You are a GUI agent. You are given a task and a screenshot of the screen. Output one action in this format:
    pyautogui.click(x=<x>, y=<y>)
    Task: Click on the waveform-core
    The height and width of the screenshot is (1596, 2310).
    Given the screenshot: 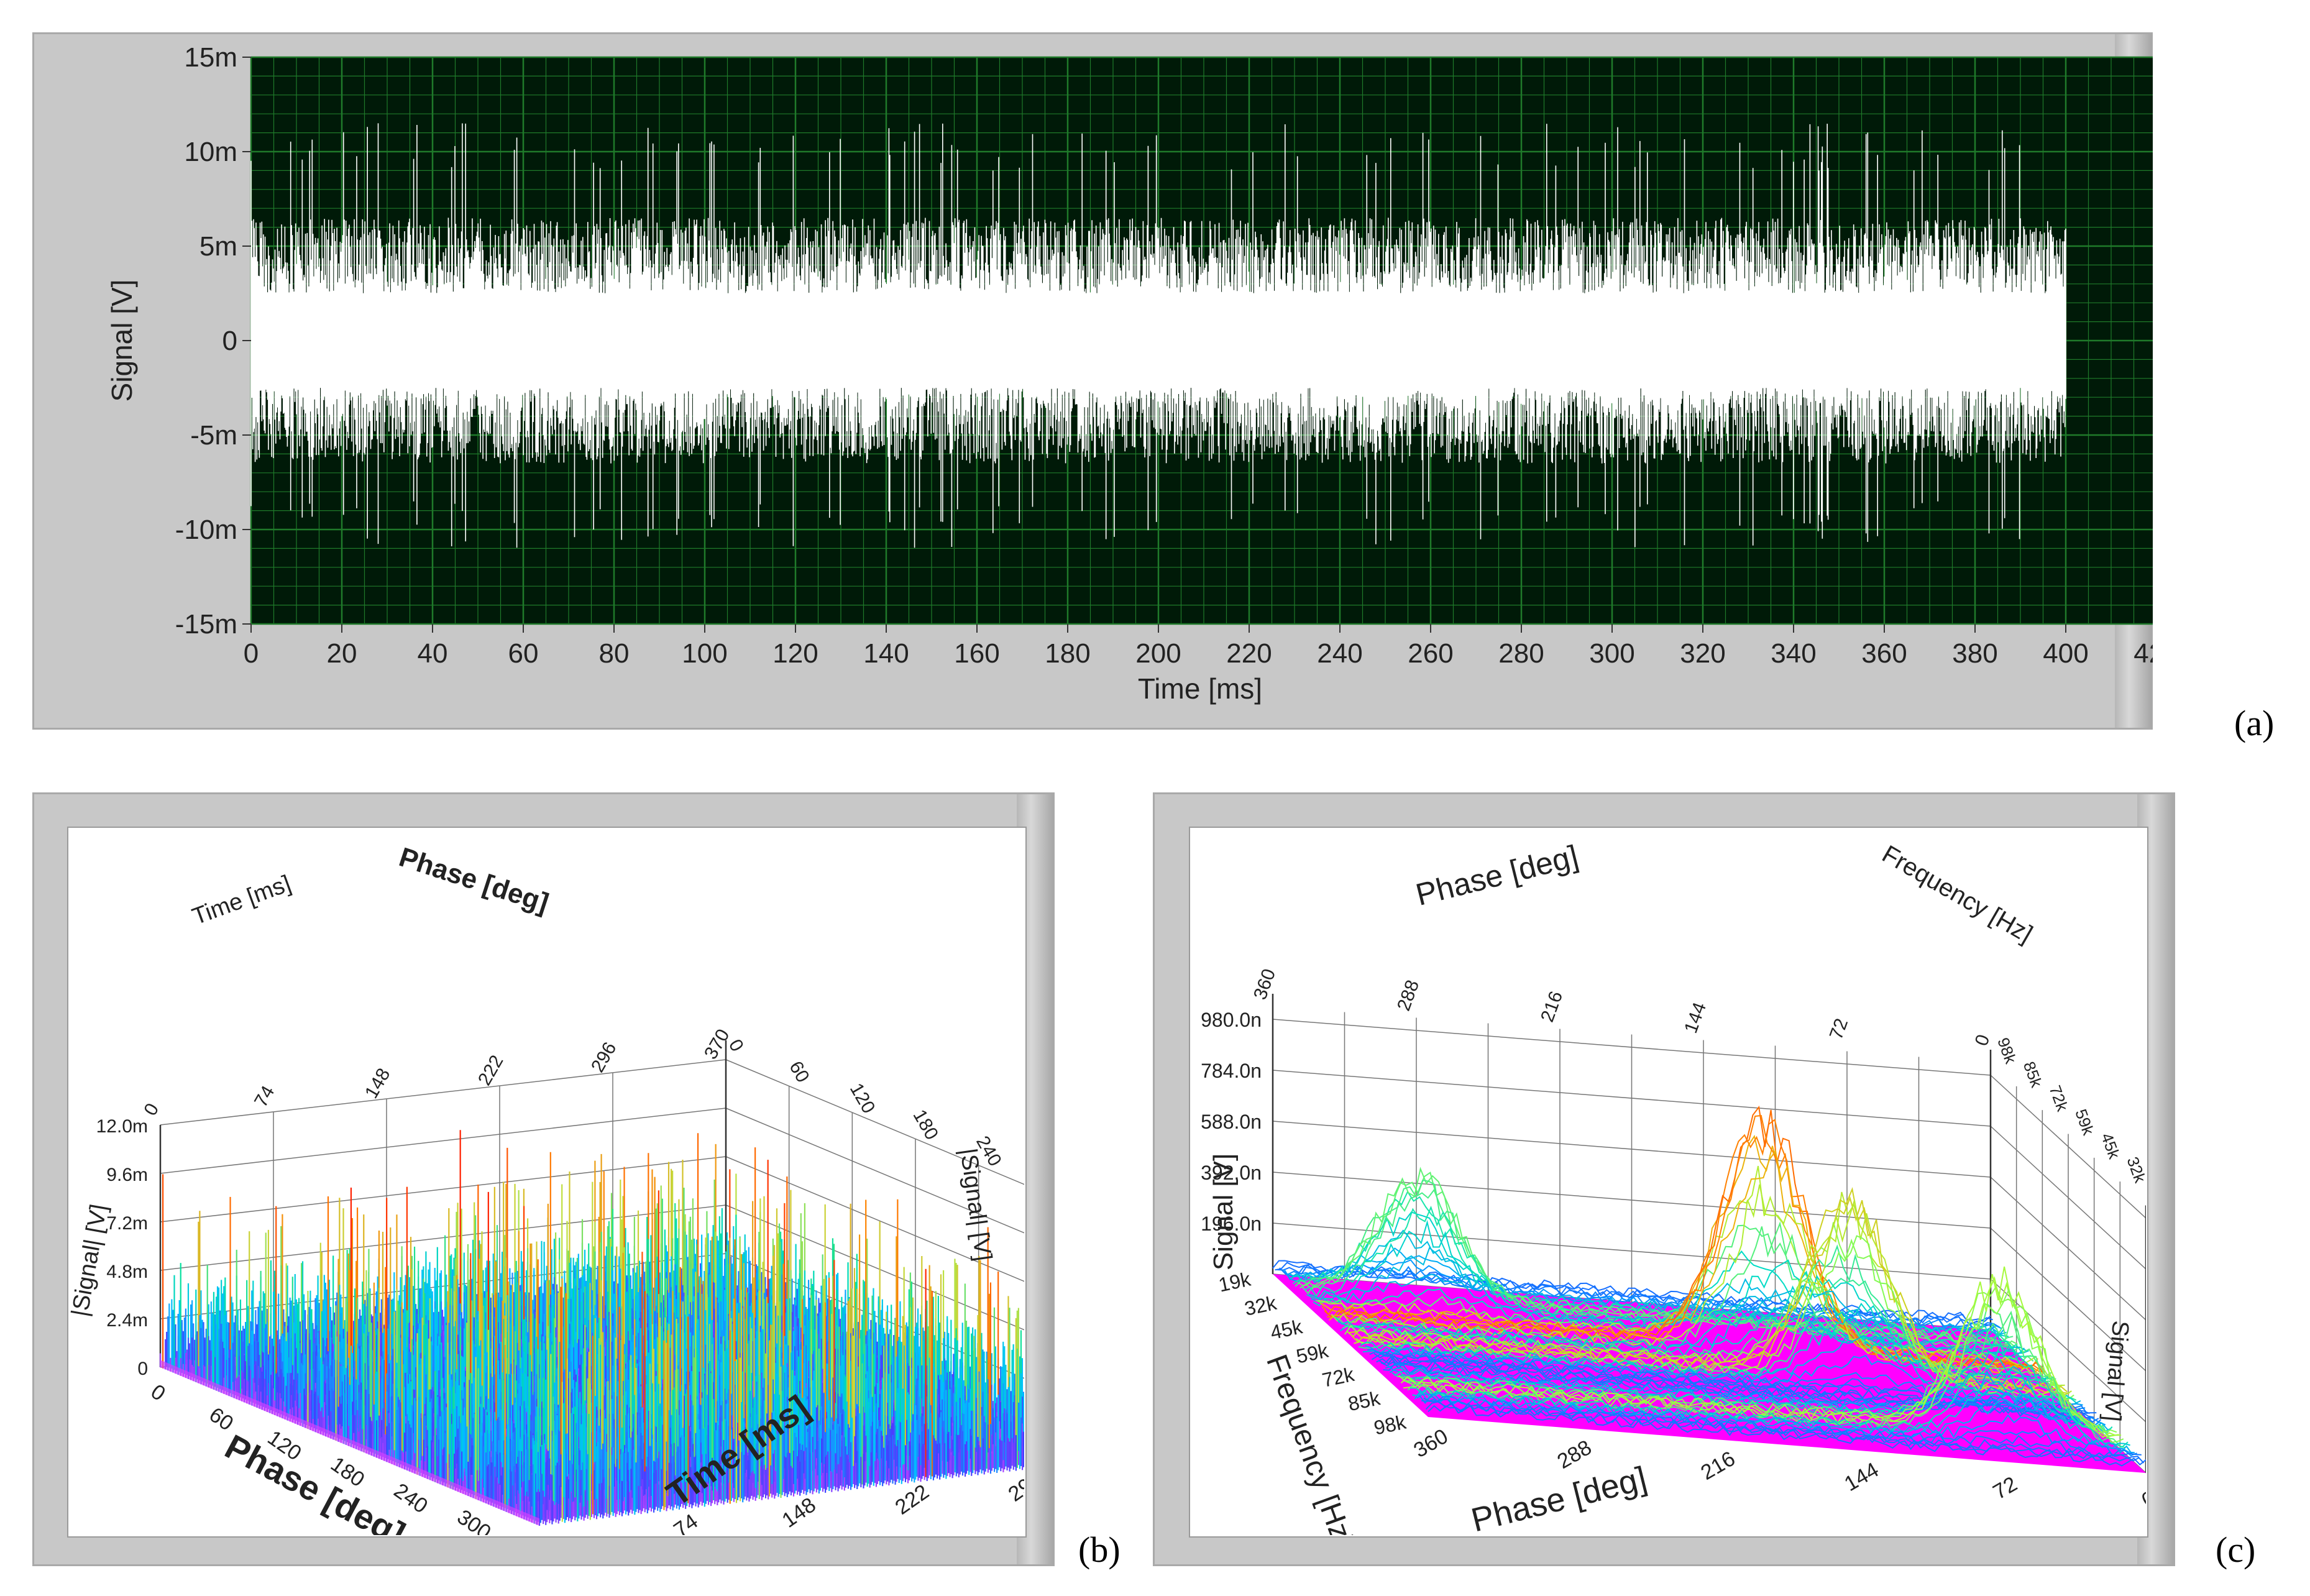 What is the action you would take?
    pyautogui.click(x=1159, y=341)
    